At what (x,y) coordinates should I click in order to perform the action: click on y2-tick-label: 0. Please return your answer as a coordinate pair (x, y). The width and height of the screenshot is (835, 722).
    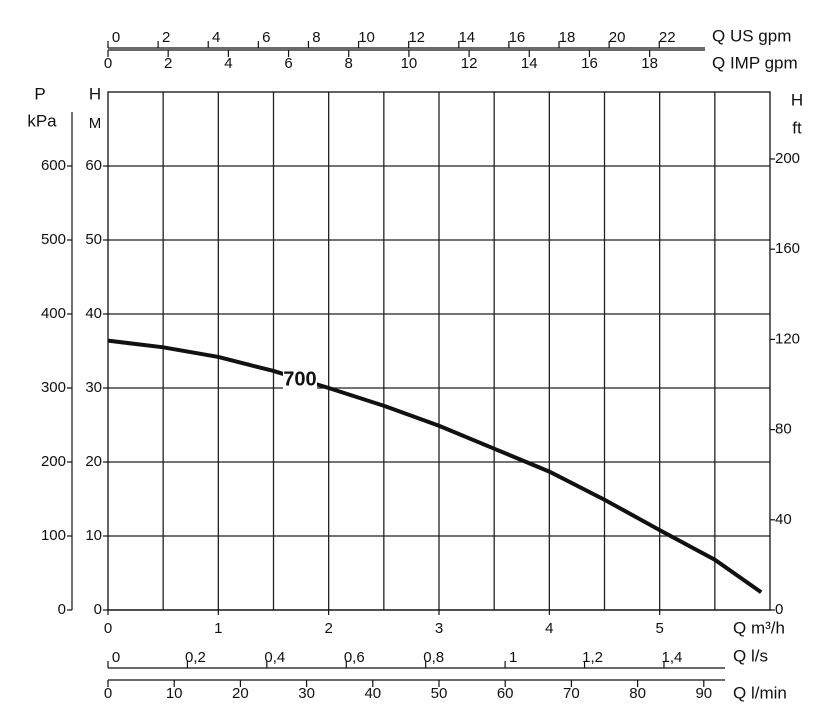
    Looking at the image, I should click on (779, 609).